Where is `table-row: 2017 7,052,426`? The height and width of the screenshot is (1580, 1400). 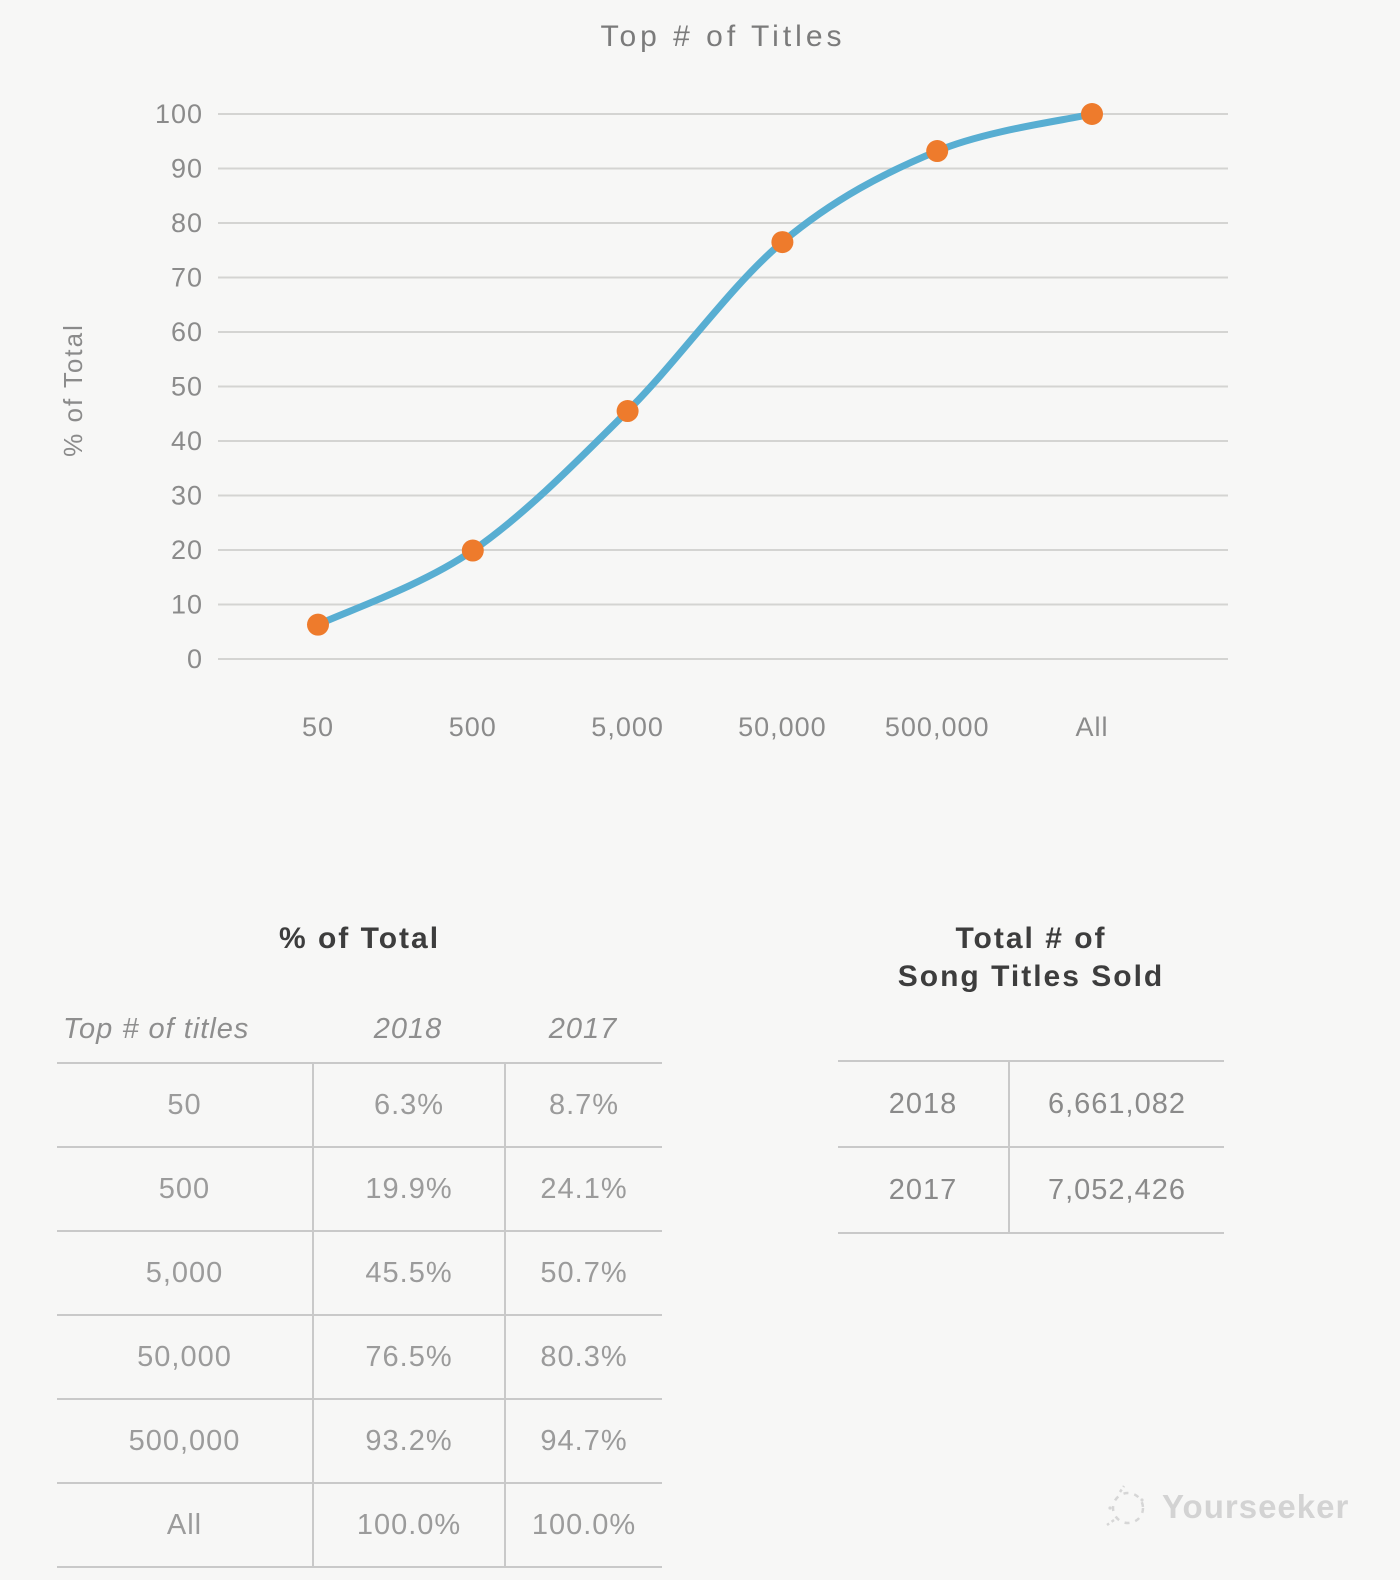
table-row: 2017 7,052,426 is located at coordinates (1031, 1191).